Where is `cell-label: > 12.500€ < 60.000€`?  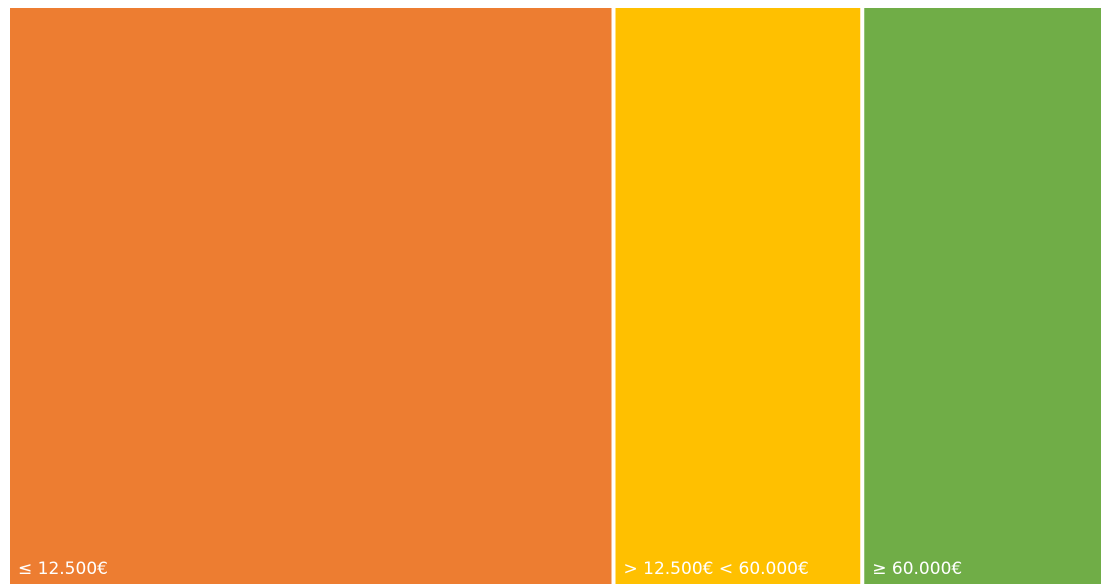
cell-label: > 12.500€ < 60.000€ is located at coordinates (716, 569).